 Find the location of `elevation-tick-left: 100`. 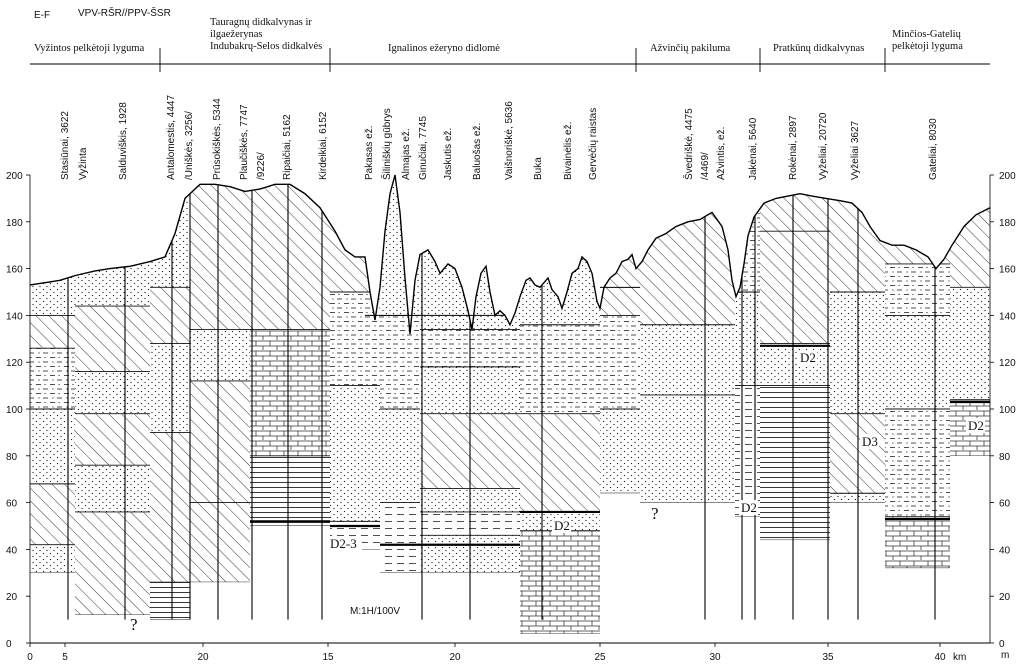

elevation-tick-left: 100 is located at coordinates (14, 410).